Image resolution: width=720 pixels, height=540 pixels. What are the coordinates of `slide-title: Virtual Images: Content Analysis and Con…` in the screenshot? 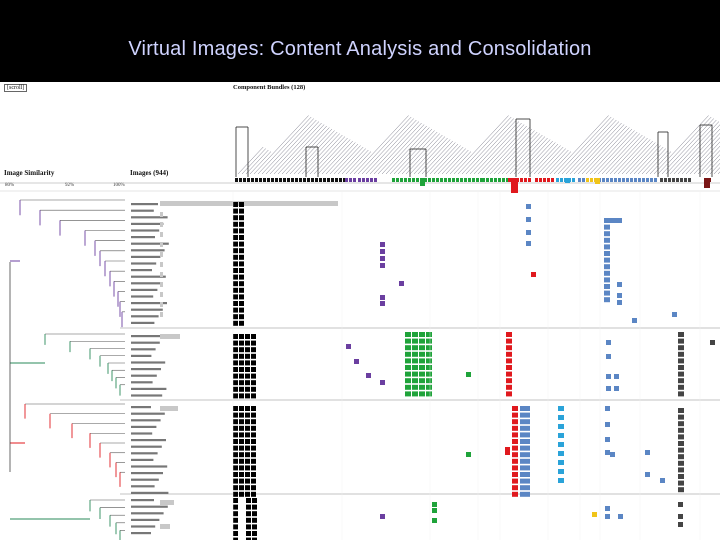 It's located at (360, 49).